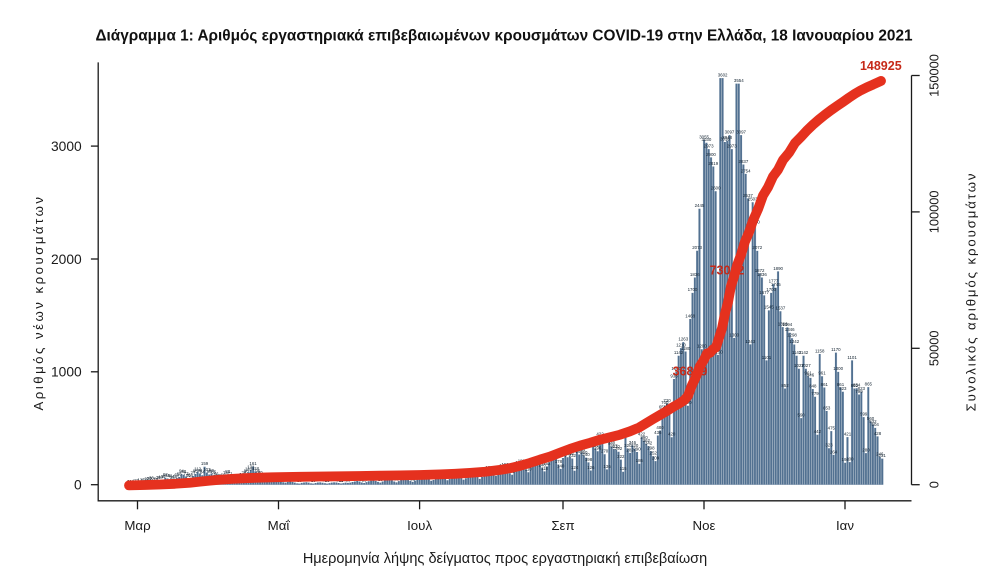 Image resolution: width=1007 pixels, height=585 pixels. Describe the element at coordinates (748, 195) in the screenshot. I see `svg-text: 2537` at that location.